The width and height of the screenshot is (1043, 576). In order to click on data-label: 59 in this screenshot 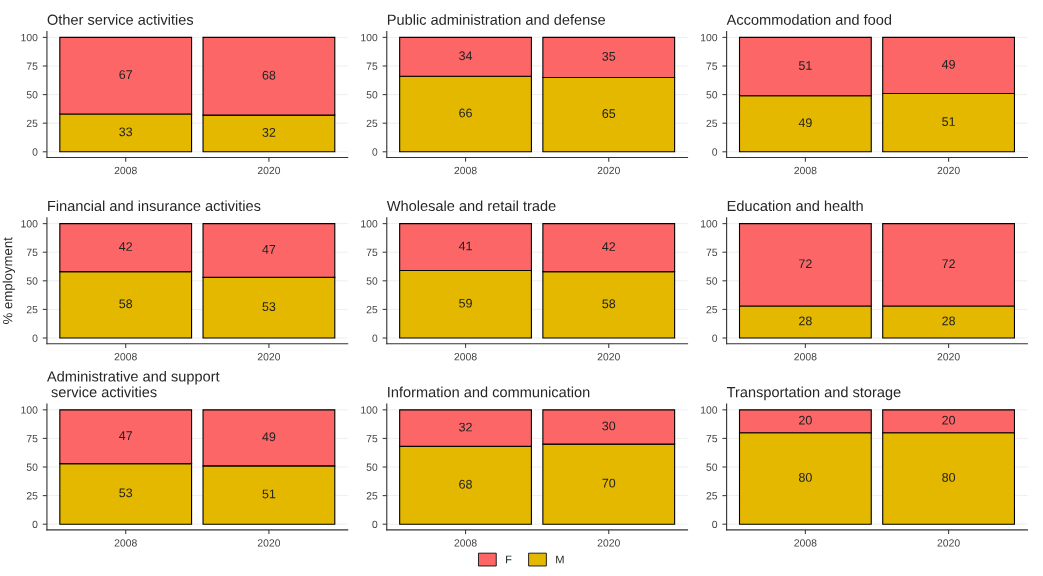, I will do `click(465, 303)`.